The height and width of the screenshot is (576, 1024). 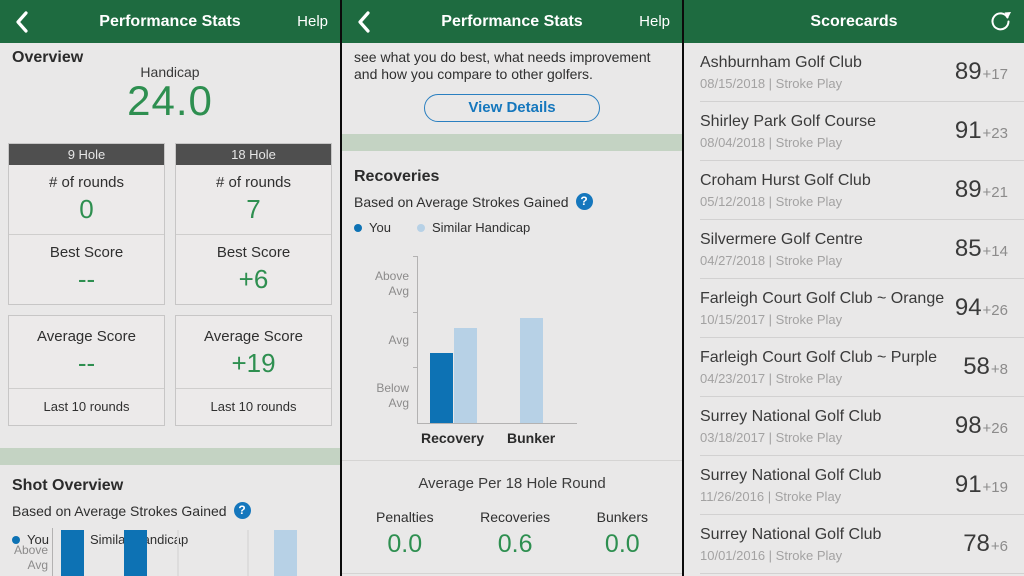 I want to click on refresh-icon, so click(x=1000, y=21).